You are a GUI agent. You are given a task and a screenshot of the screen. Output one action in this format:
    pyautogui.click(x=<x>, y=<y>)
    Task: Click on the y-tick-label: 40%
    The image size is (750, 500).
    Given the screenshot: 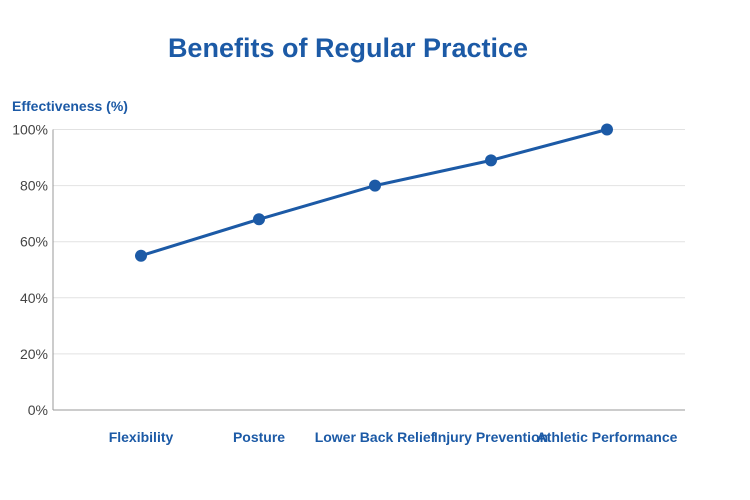 What is the action you would take?
    pyautogui.click(x=34, y=298)
    